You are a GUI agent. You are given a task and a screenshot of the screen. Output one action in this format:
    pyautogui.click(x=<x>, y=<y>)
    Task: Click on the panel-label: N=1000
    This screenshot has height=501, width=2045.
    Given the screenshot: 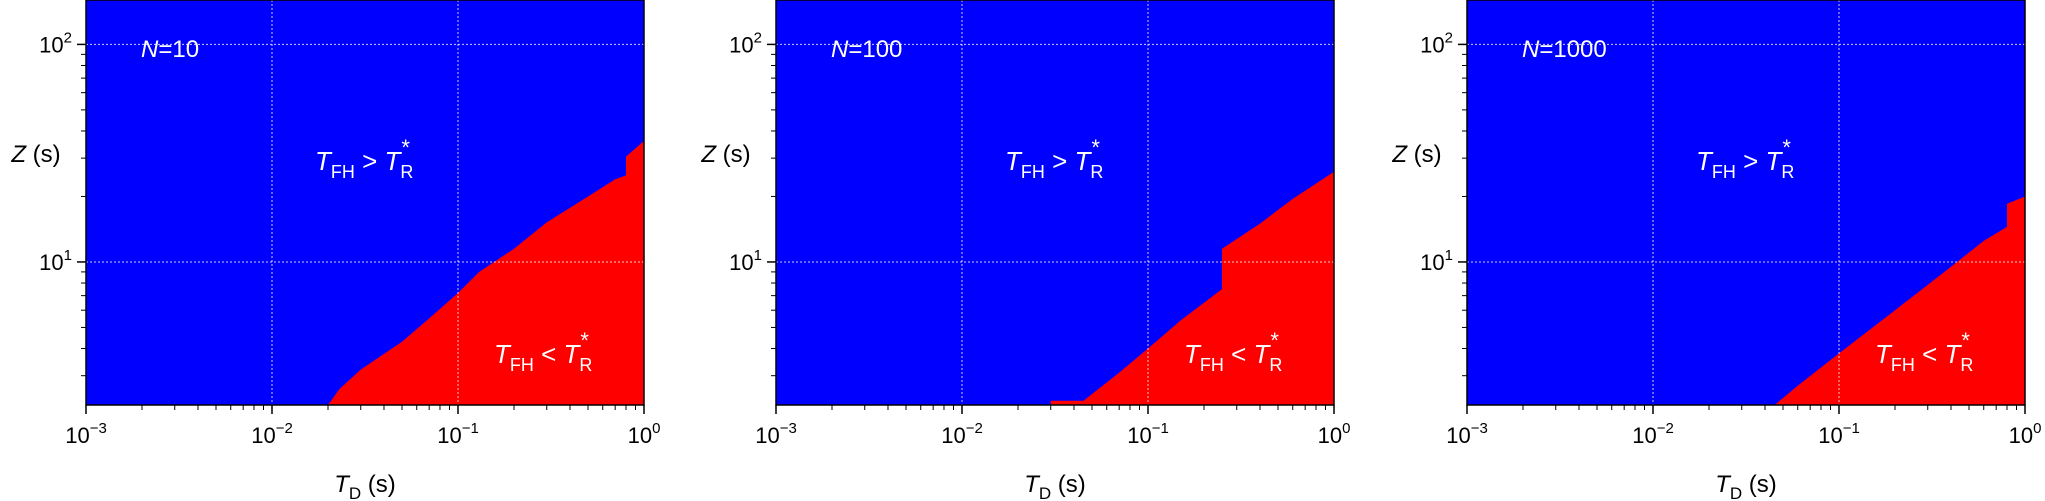 What is the action you would take?
    pyautogui.click(x=1564, y=49)
    